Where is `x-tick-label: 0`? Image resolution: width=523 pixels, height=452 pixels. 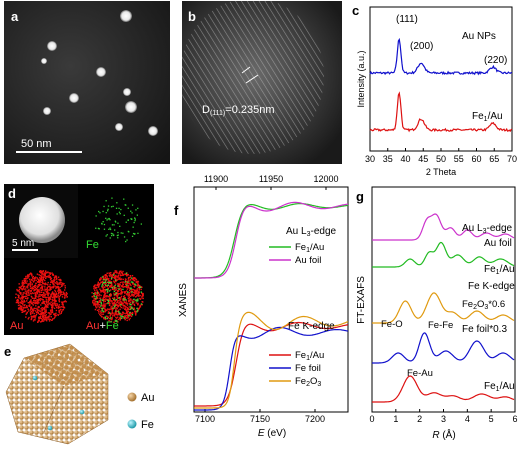 x-tick-label: 0 is located at coordinates (371, 419).